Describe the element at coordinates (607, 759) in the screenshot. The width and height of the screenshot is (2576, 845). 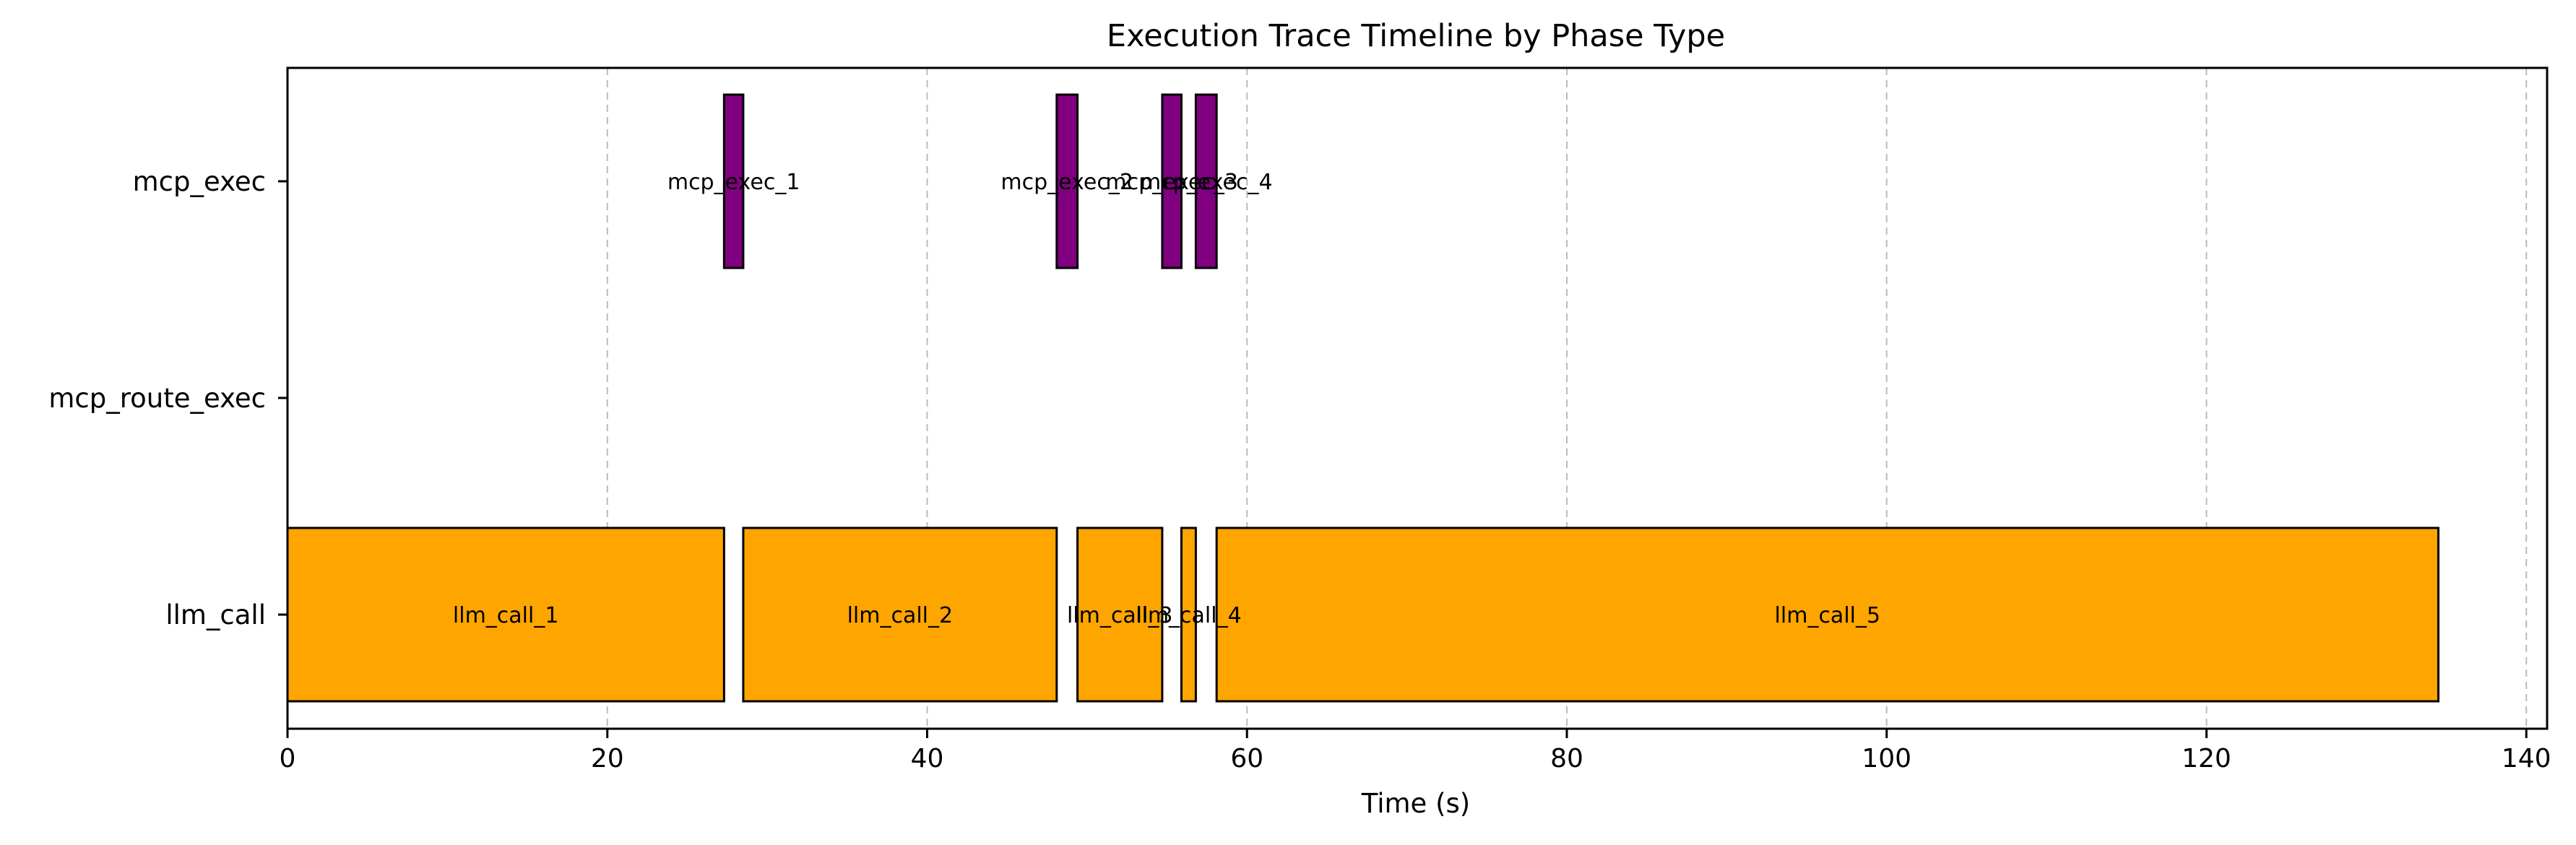
I see `x-tick-label: 20` at that location.